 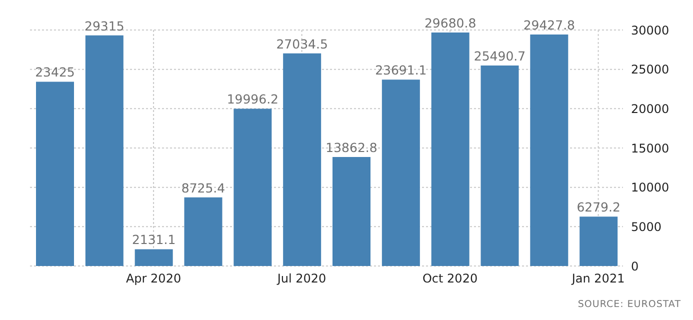 What do you see at coordinates (154, 279) in the screenshot?
I see `x-tick-label: Apr 2020` at bounding box center [154, 279].